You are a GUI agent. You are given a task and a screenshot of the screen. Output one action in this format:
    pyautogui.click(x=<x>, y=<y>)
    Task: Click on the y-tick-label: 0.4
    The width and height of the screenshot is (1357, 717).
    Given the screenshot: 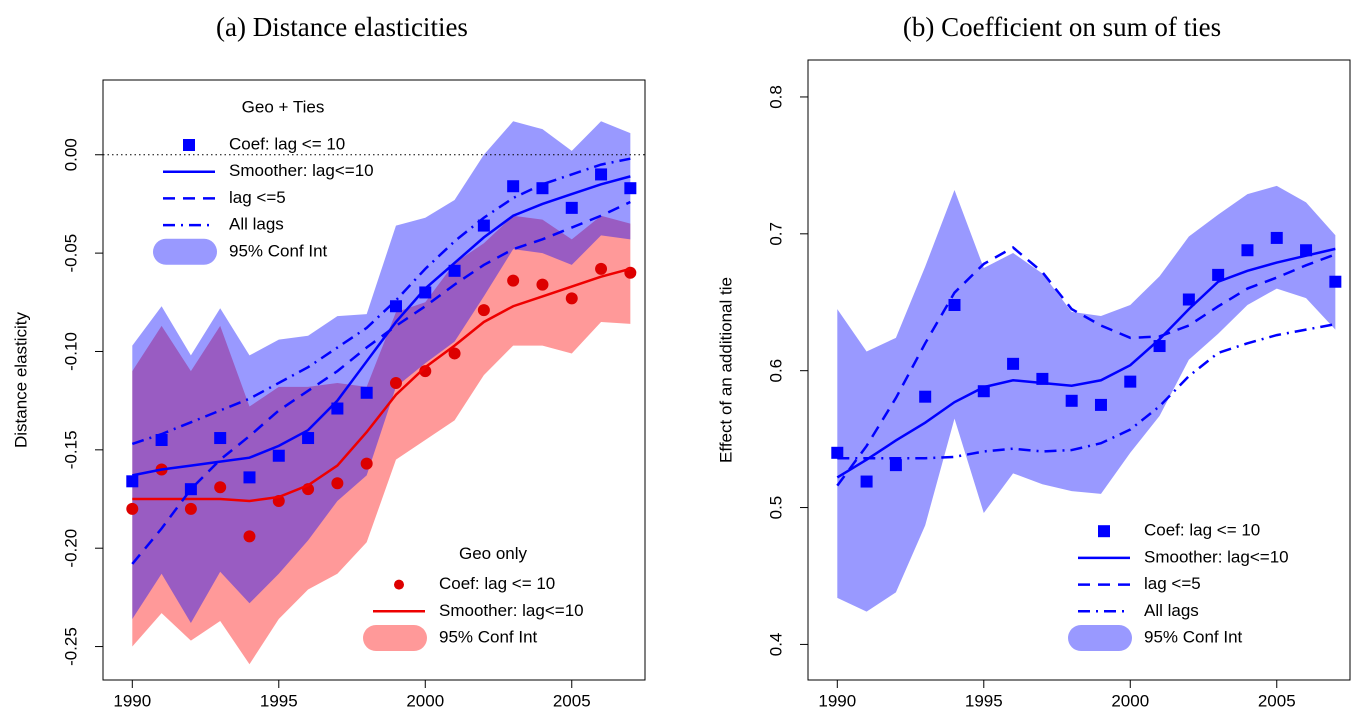 What is the action you would take?
    pyautogui.click(x=775, y=645)
    